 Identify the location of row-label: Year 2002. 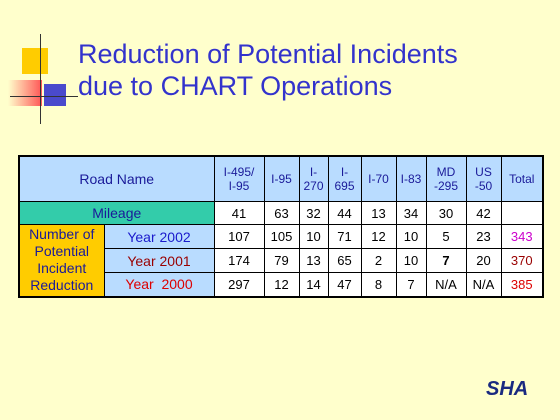
(159, 236).